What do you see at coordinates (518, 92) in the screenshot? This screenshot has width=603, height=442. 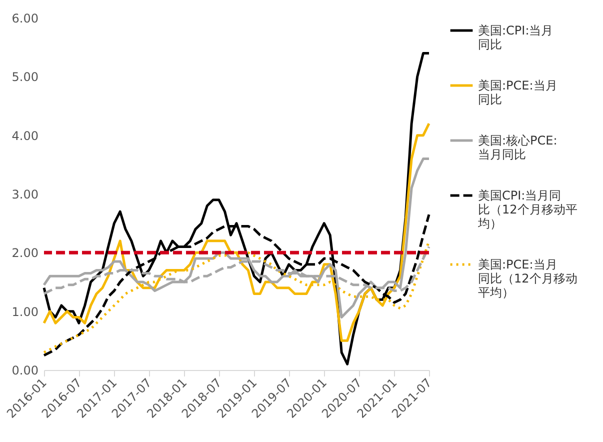 I see `legend-label: 美国:PCE:当月同比` at bounding box center [518, 92].